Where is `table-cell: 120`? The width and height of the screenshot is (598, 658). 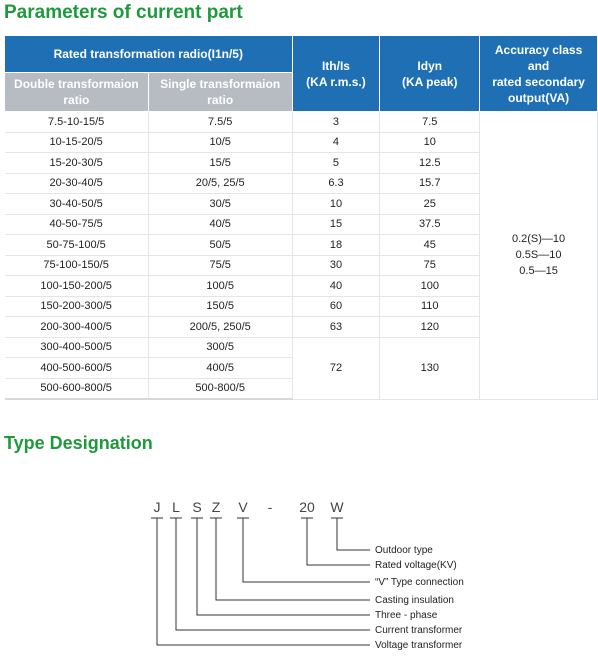 table-cell: 120 is located at coordinates (430, 327).